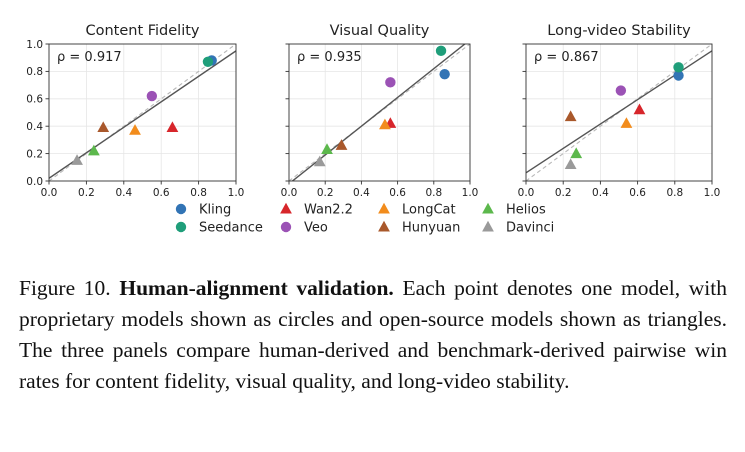  What do you see at coordinates (488, 226) in the screenshot?
I see `legend-marker-davinci` at bounding box center [488, 226].